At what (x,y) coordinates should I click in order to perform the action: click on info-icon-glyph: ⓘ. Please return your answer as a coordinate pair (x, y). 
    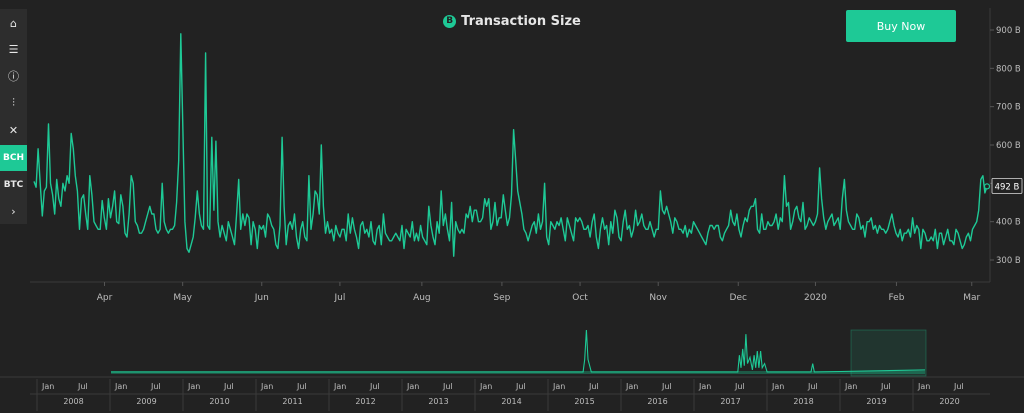
    Looking at the image, I should click on (13, 76).